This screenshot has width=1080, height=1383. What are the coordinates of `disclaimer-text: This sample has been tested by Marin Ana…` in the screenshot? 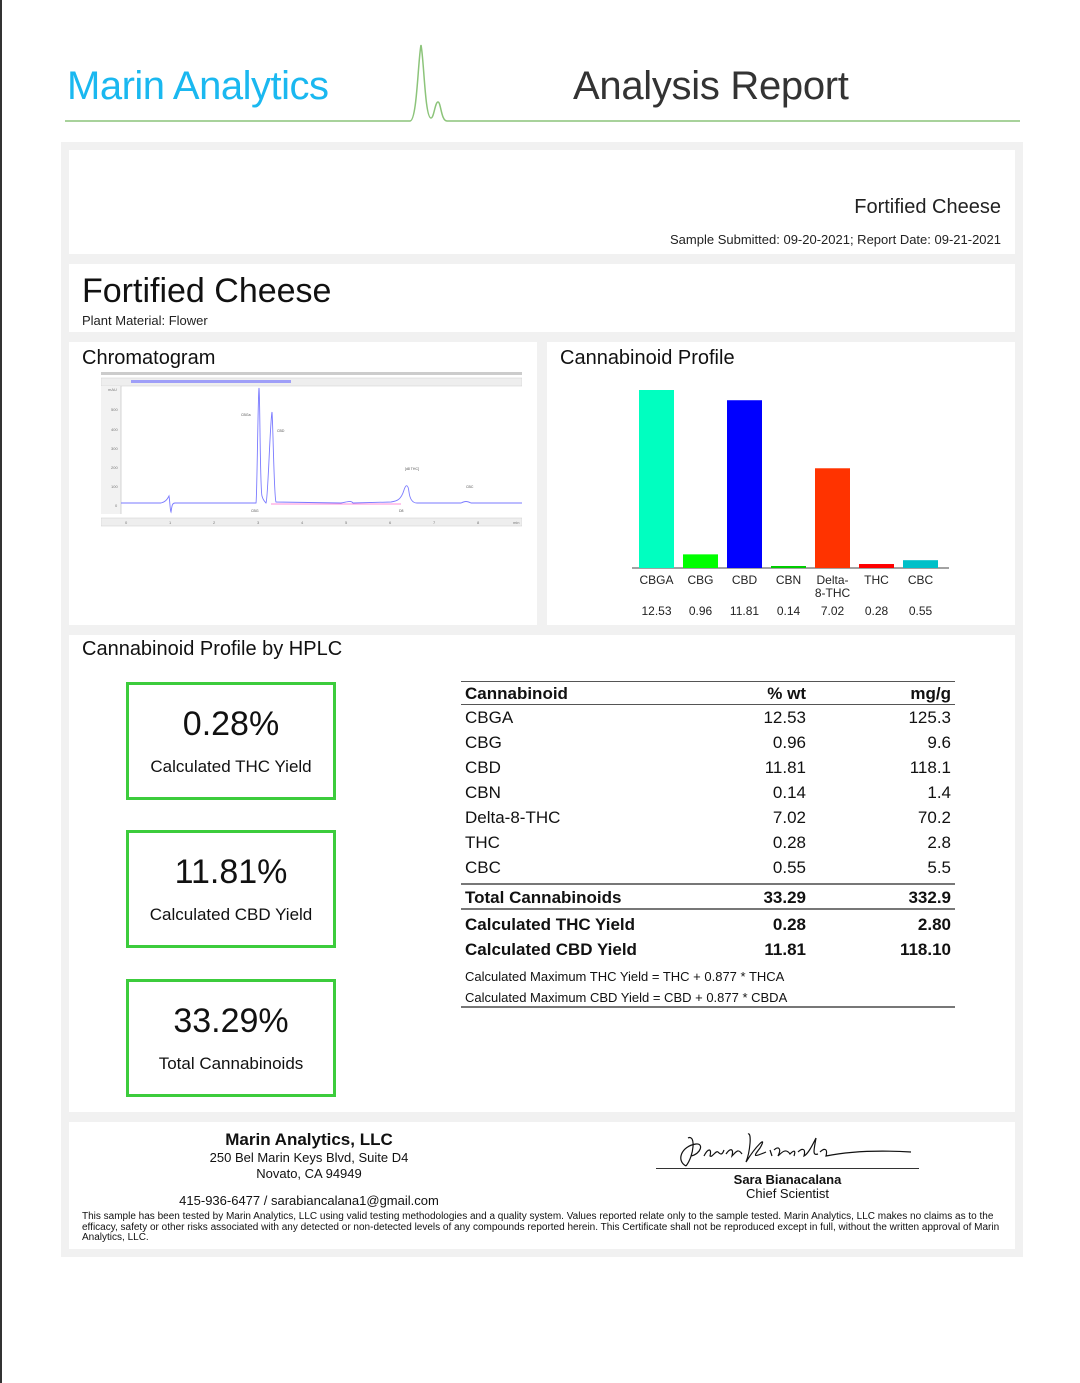 It's located at (541, 1227).